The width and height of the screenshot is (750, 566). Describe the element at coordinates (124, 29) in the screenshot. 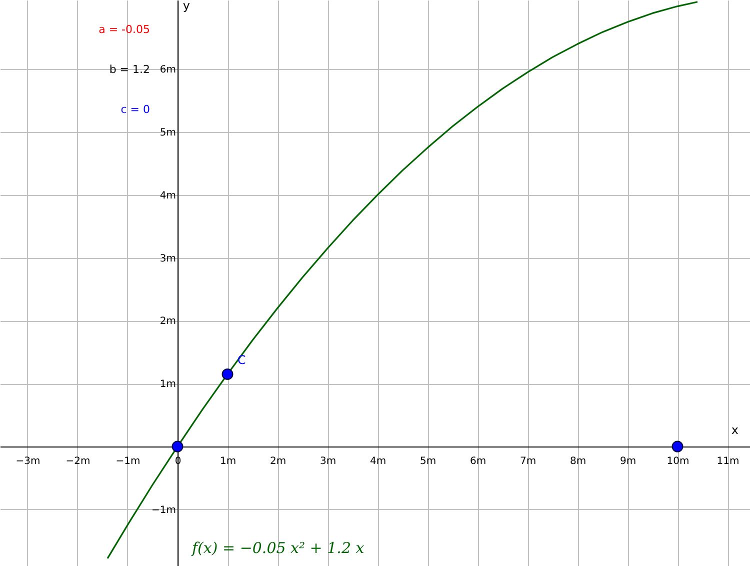

I see `annotation: a = -0.05` at that location.